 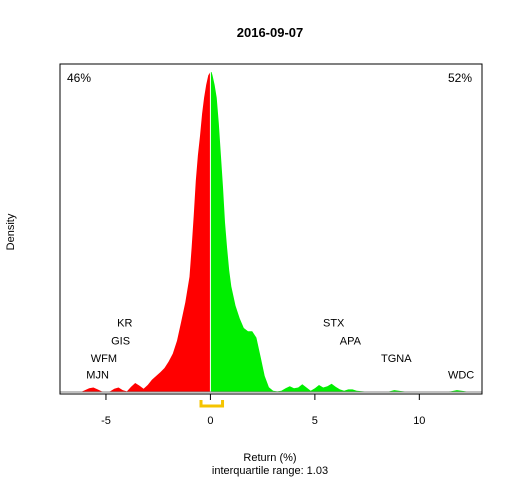 What do you see at coordinates (124, 323) in the screenshot?
I see `ticker-label: KR` at bounding box center [124, 323].